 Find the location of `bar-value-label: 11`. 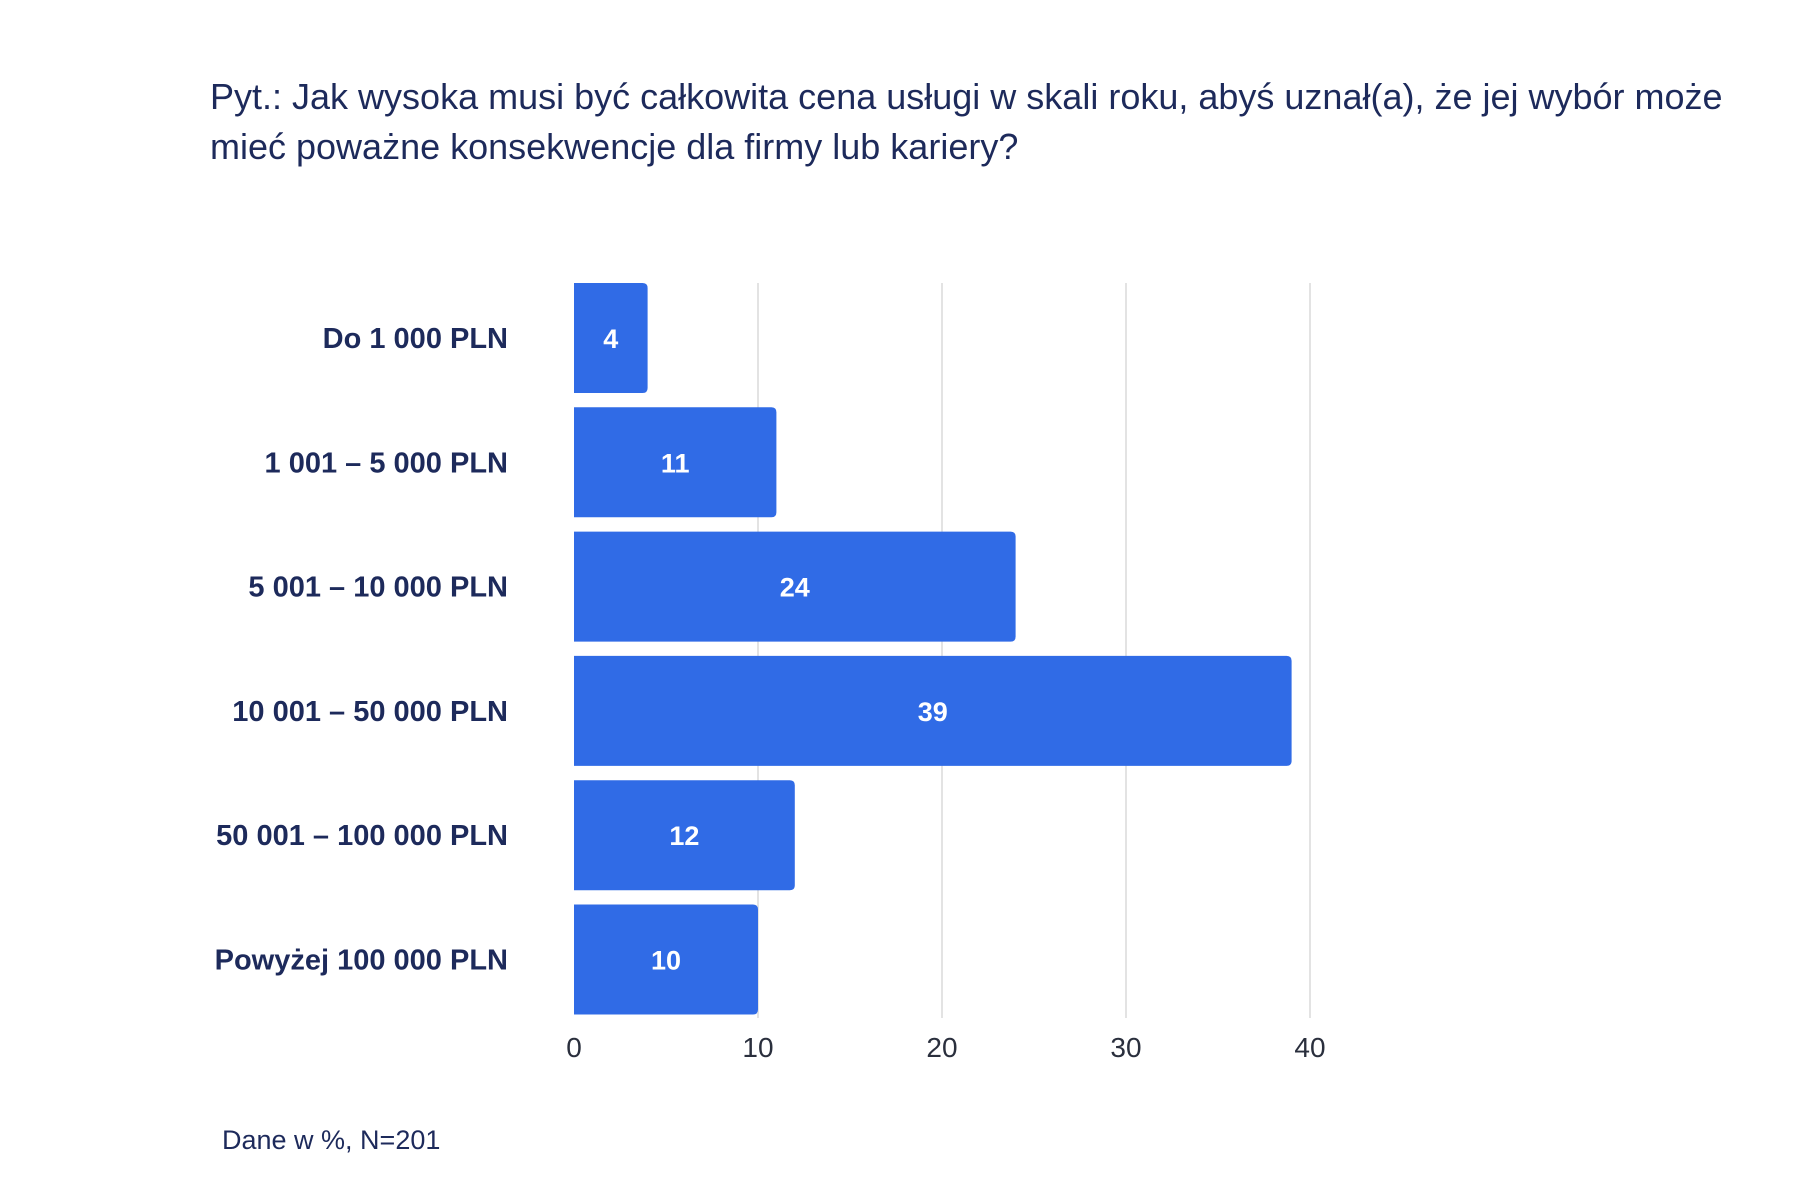

bar-value-label: 11 is located at coordinates (675, 463).